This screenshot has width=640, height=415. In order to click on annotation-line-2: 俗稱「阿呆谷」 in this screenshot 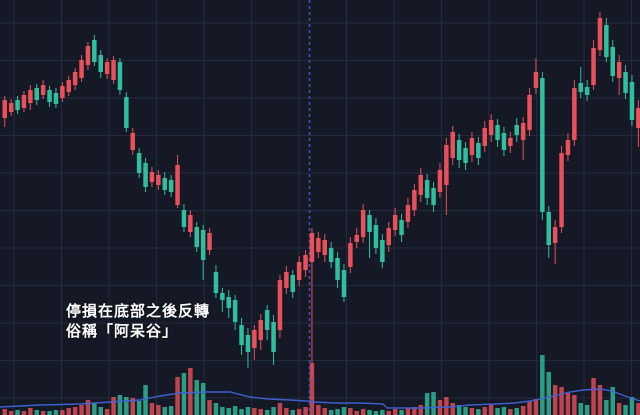, I will do `click(122, 331)`.